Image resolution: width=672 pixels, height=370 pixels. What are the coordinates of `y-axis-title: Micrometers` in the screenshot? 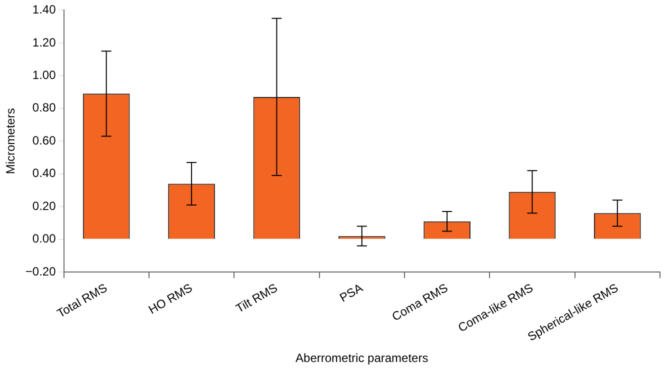 It's located at (11, 141).